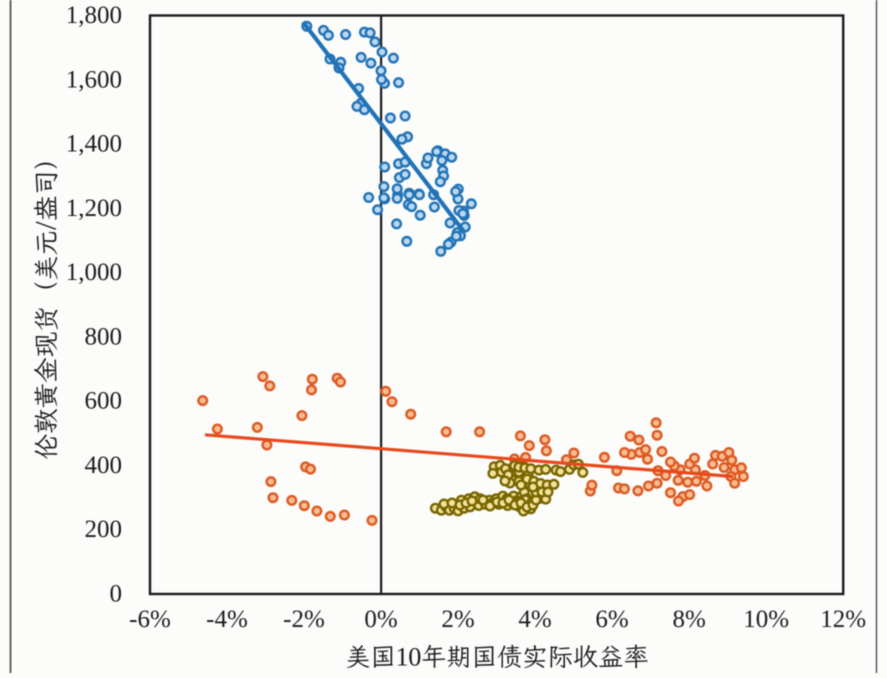 Image resolution: width=887 pixels, height=678 pixels. Describe the element at coordinates (611, 619) in the screenshot. I see `svg-text: 6%` at that location.